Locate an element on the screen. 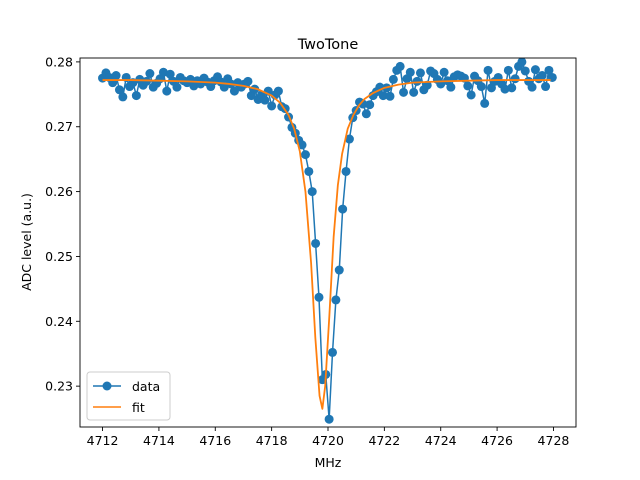  x-tick-label: 4714 is located at coordinates (159, 440).